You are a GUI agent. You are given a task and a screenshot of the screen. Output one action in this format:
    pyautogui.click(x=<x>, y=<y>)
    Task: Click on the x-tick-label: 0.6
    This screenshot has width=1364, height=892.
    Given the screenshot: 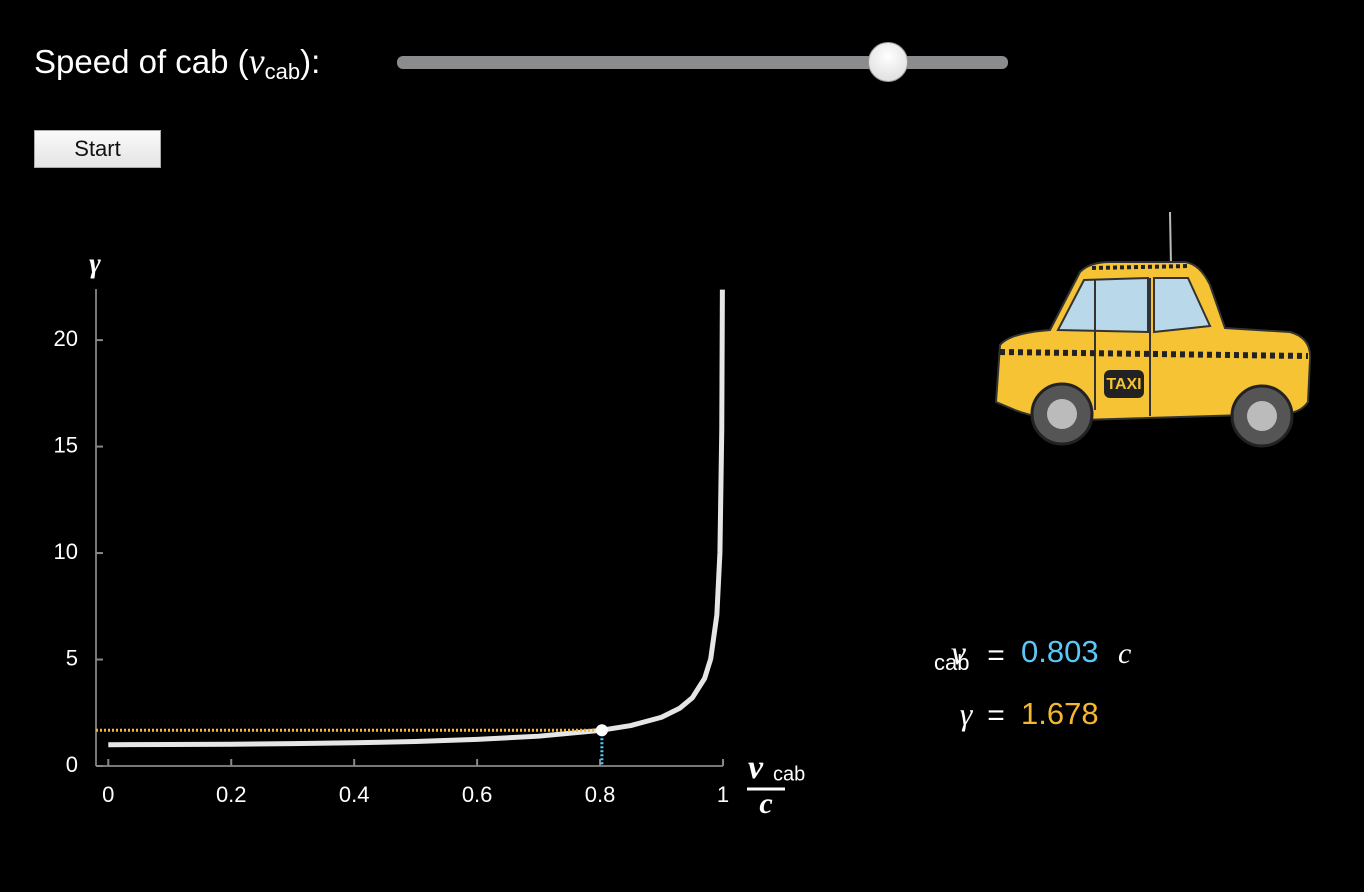 What is the action you would take?
    pyautogui.click(x=477, y=794)
    